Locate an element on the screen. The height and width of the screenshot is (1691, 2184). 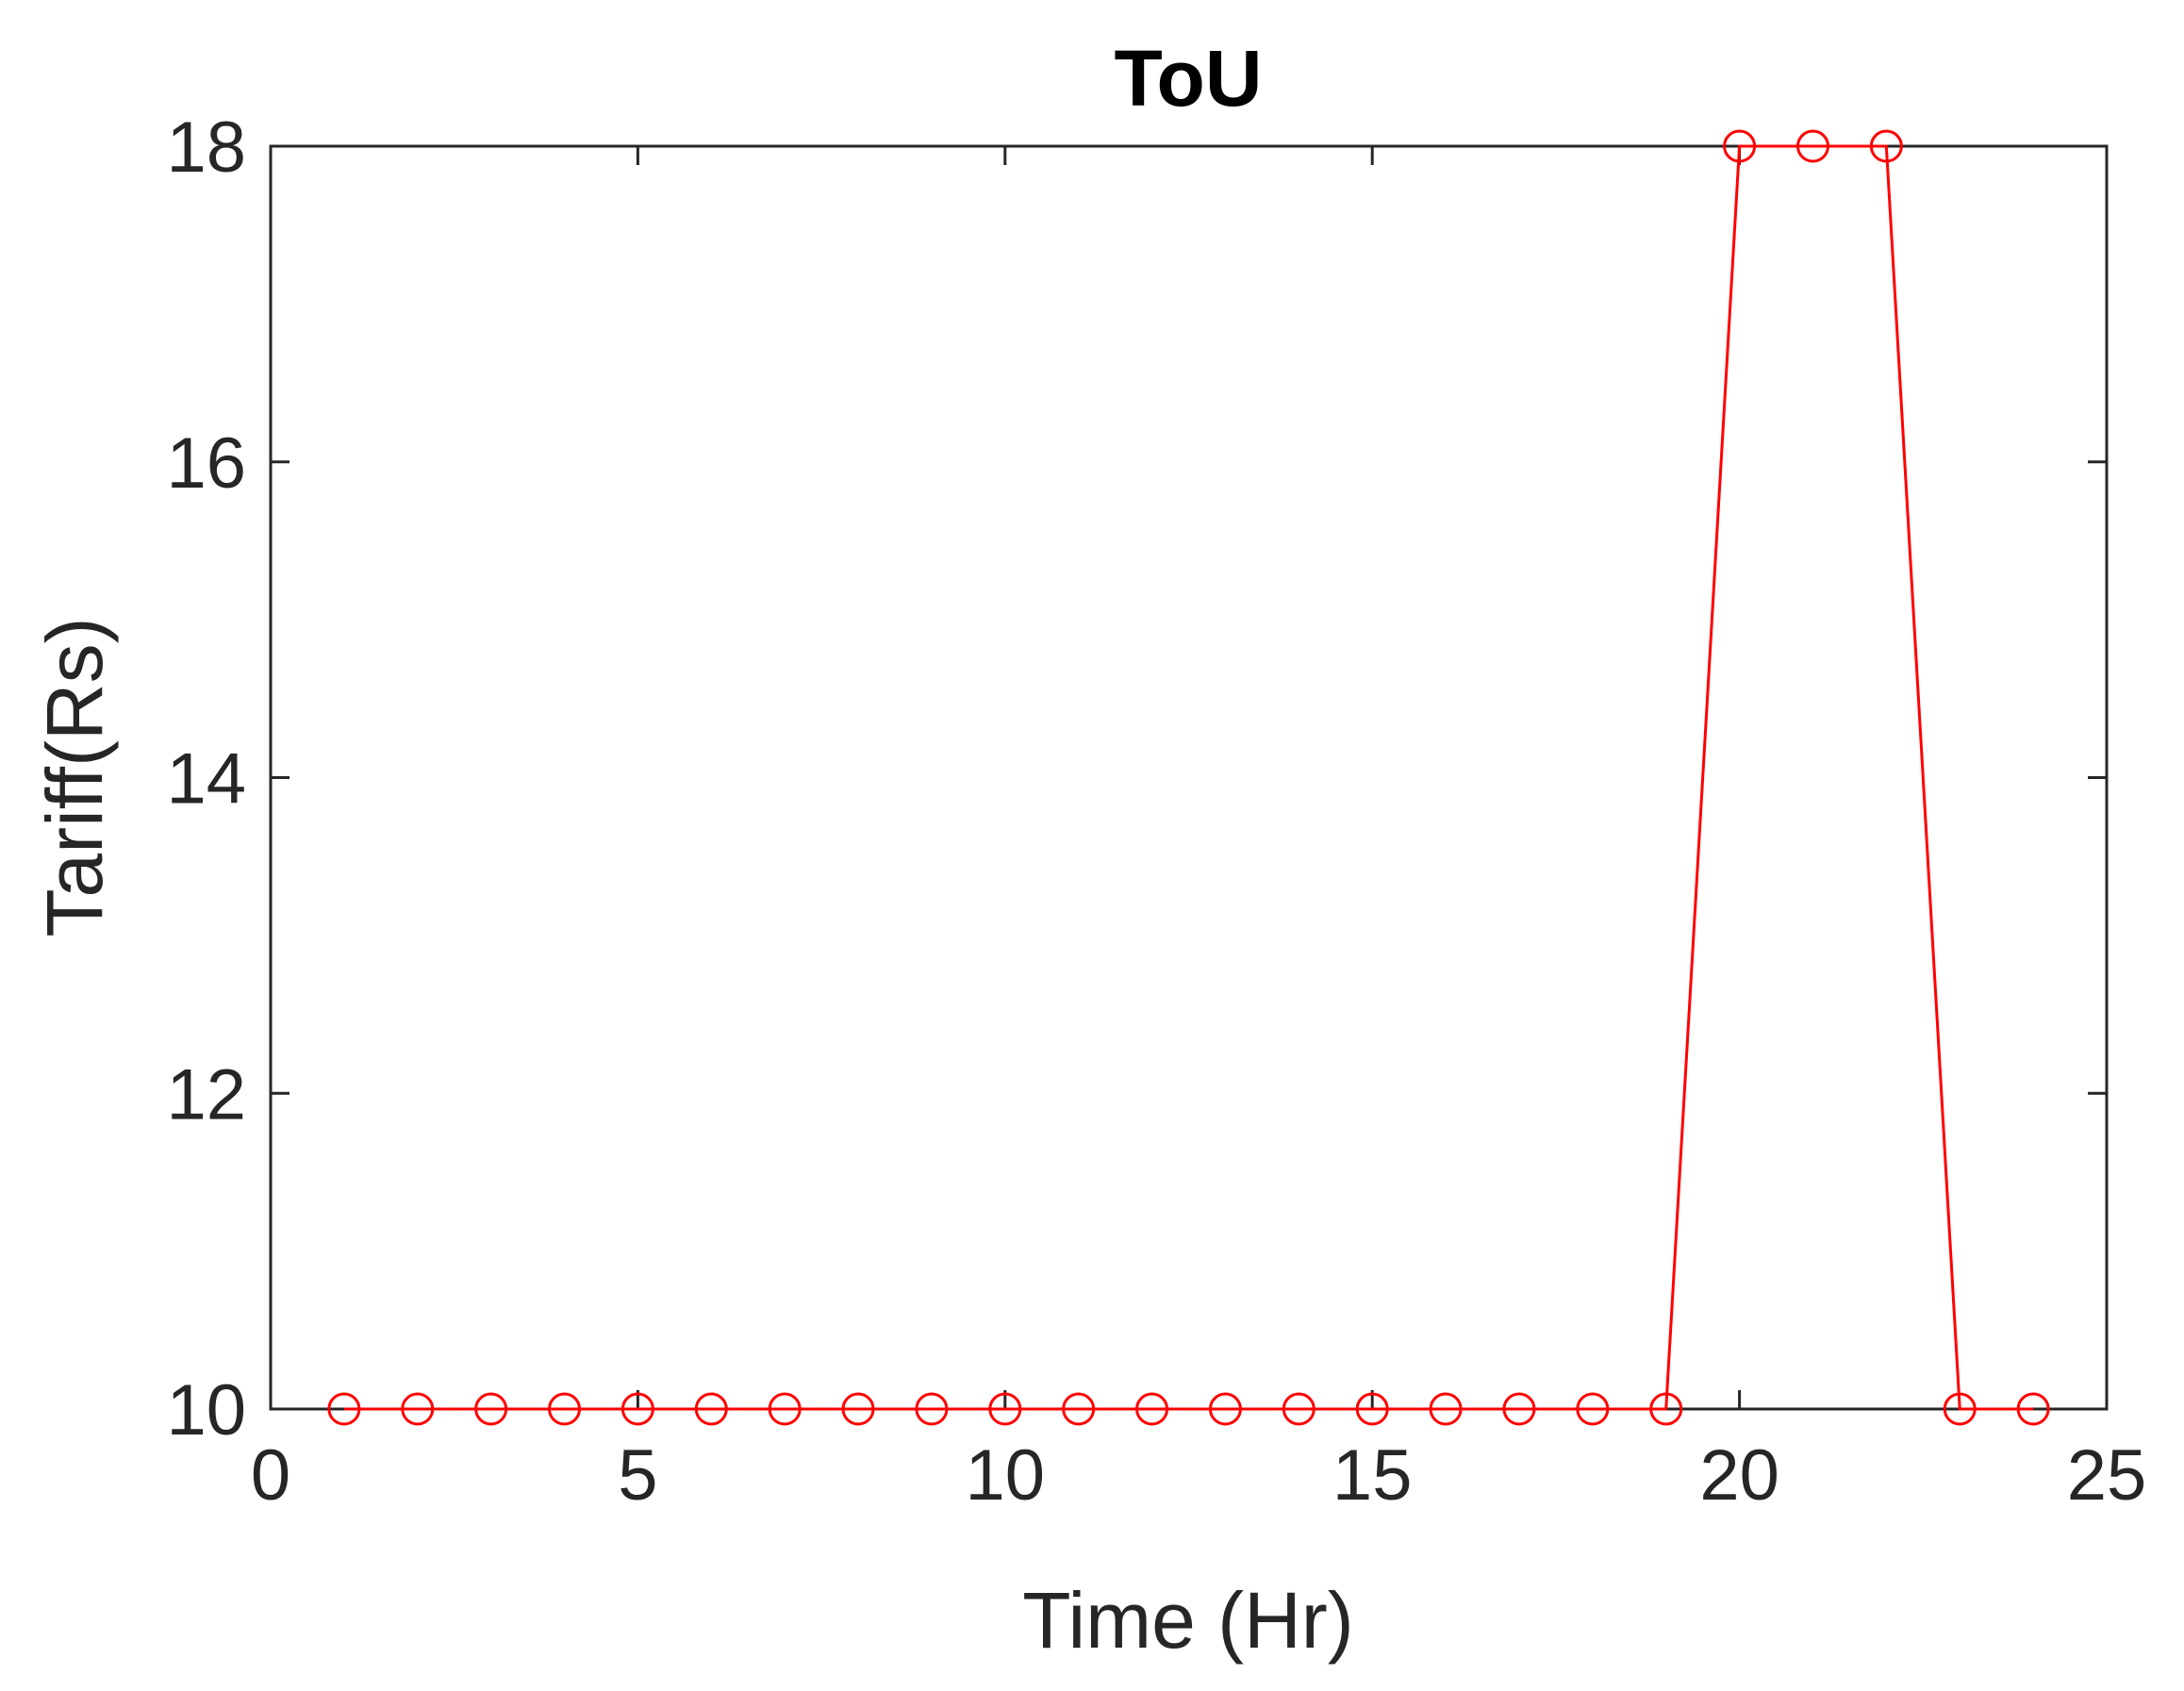
x-tick-label: 25 is located at coordinates (2107, 1475).